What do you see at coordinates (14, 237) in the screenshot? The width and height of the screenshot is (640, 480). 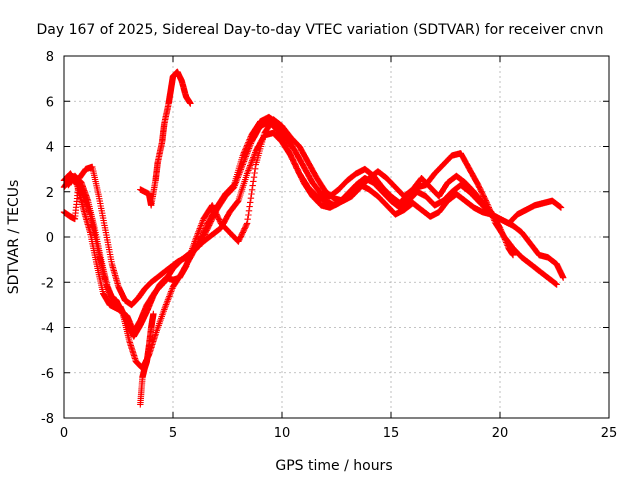 I see `y-axis-label: SDTVAR / TECUs` at bounding box center [14, 237].